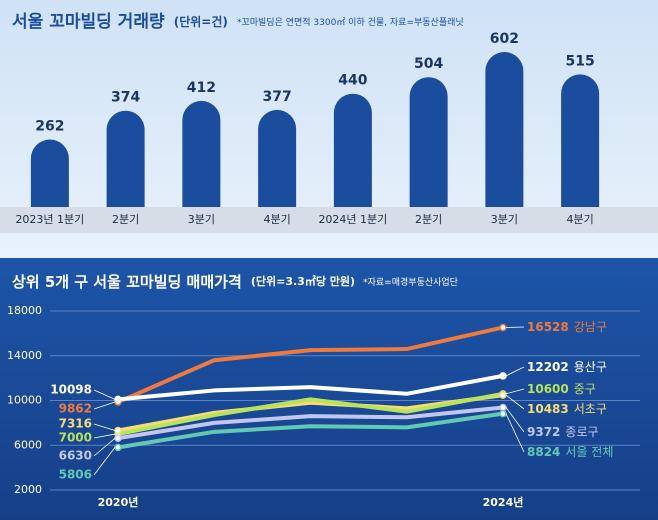 The image size is (658, 520). I want to click on value-label: 377, so click(277, 97).